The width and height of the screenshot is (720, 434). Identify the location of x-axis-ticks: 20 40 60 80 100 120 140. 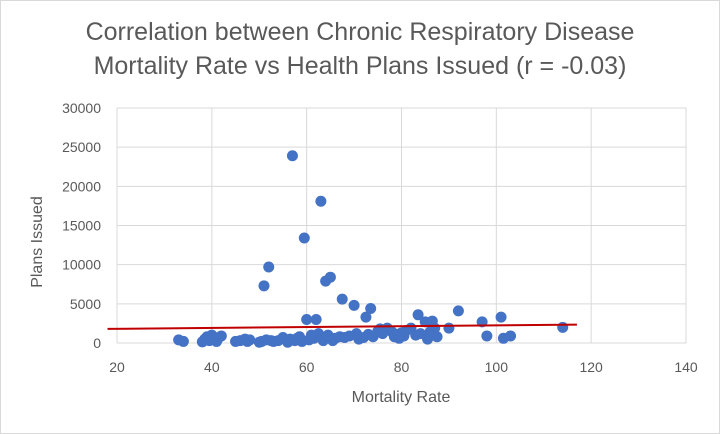
(403, 367).